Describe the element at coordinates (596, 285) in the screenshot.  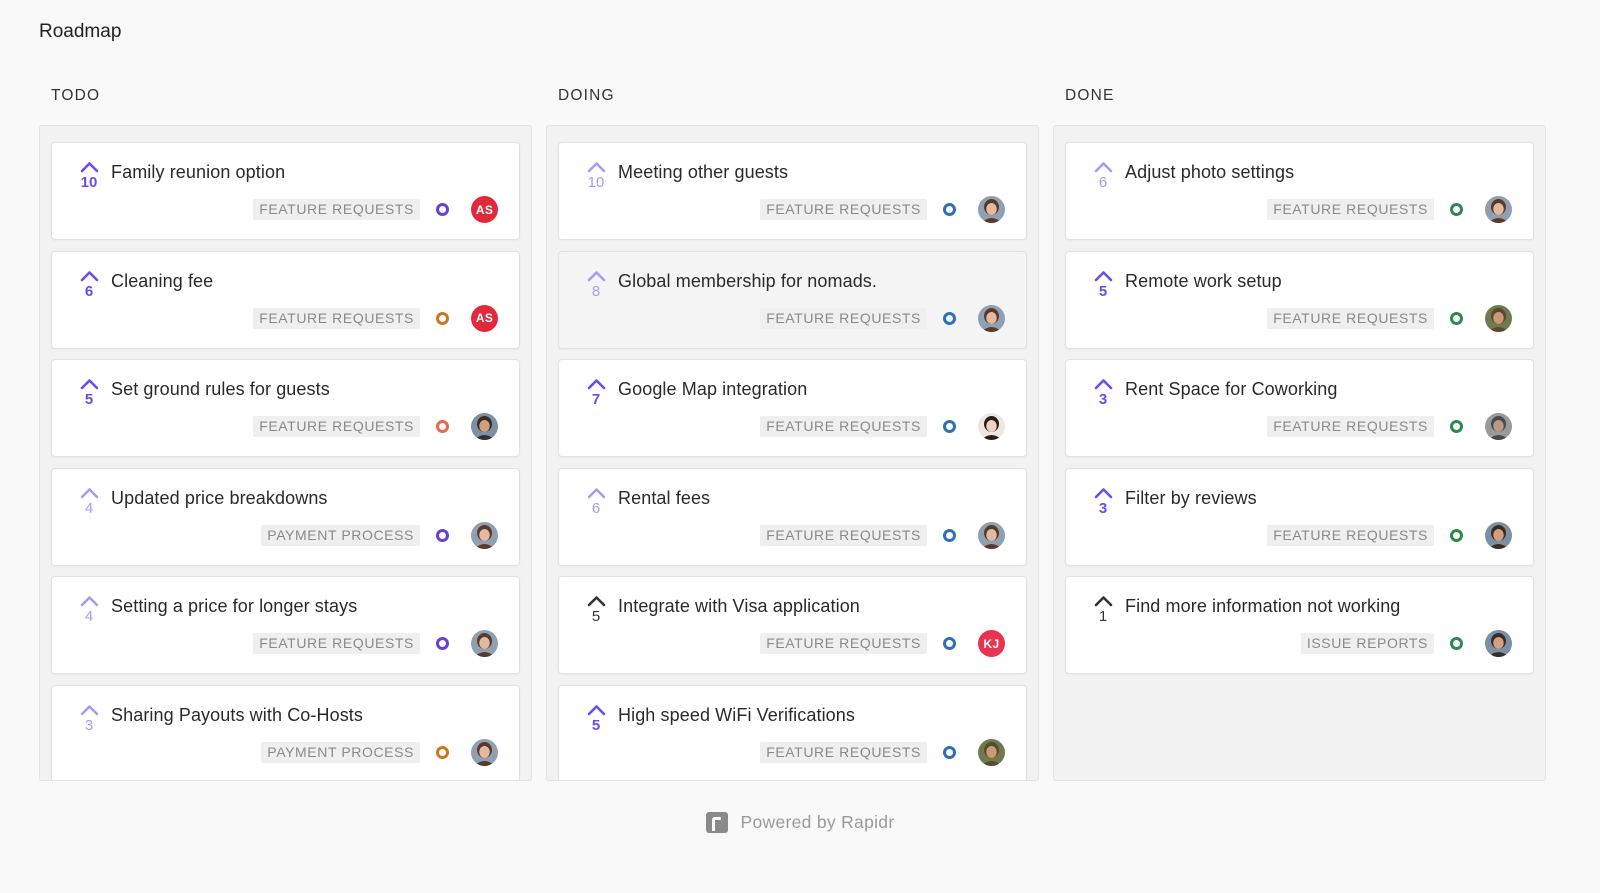
I see `upvote-button: 8` at that location.